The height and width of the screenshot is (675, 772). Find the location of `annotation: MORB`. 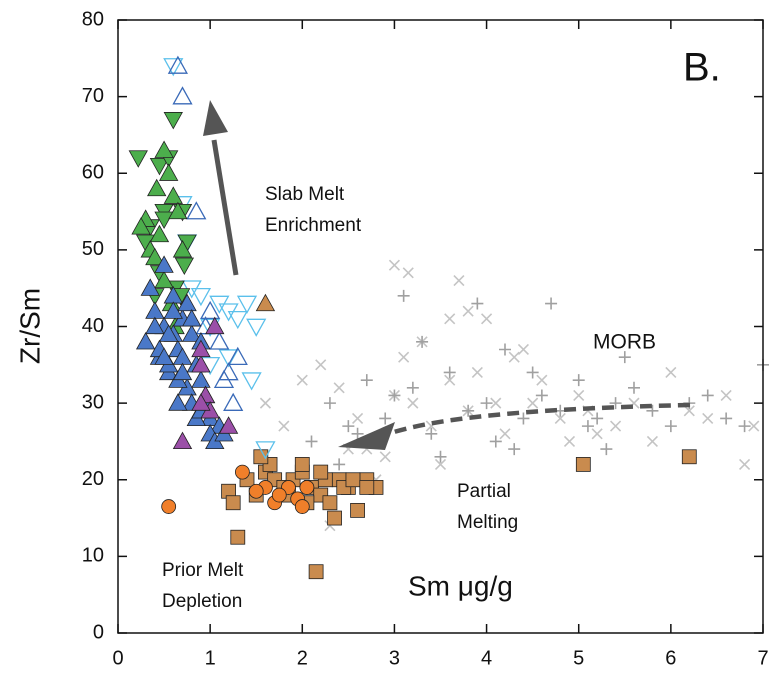

annotation: MORB is located at coordinates (624, 342).